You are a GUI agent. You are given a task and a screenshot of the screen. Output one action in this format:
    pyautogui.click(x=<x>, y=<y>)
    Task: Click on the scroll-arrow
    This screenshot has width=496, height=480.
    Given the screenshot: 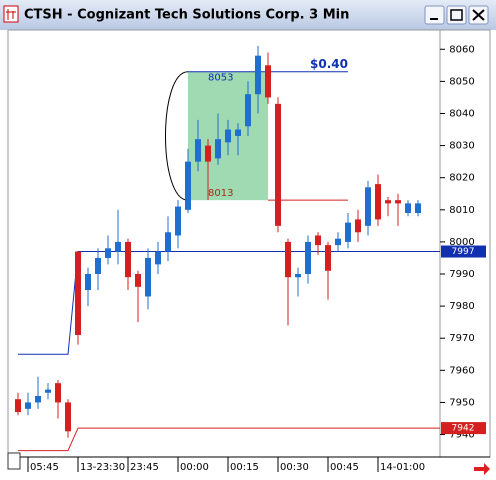 What is the action you would take?
    pyautogui.click(x=482, y=469)
    